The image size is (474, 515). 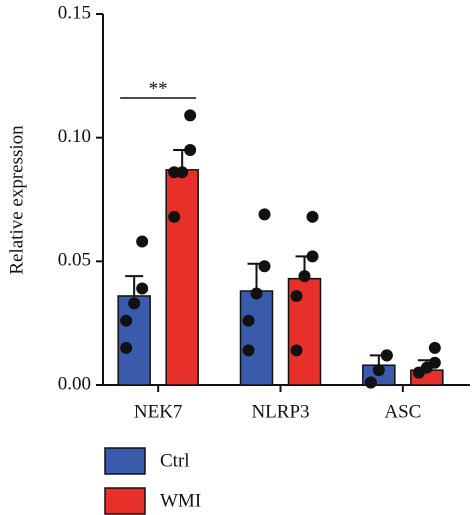 What do you see at coordinates (74, 12) in the screenshot?
I see `y-tick-label: 0.15` at bounding box center [74, 12].